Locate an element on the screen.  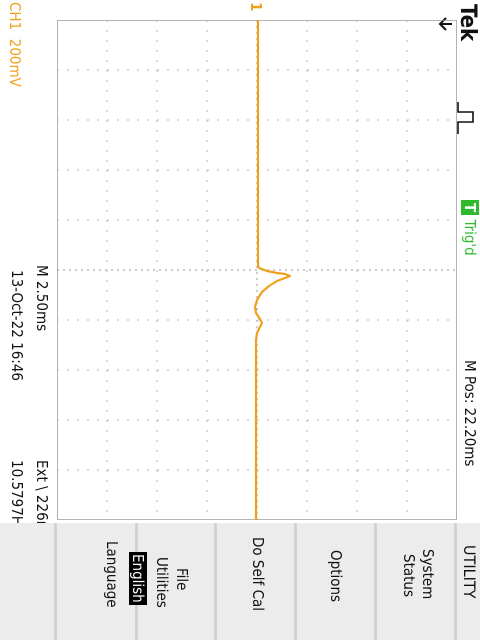
waveform-trace is located at coordinates (272, 270).